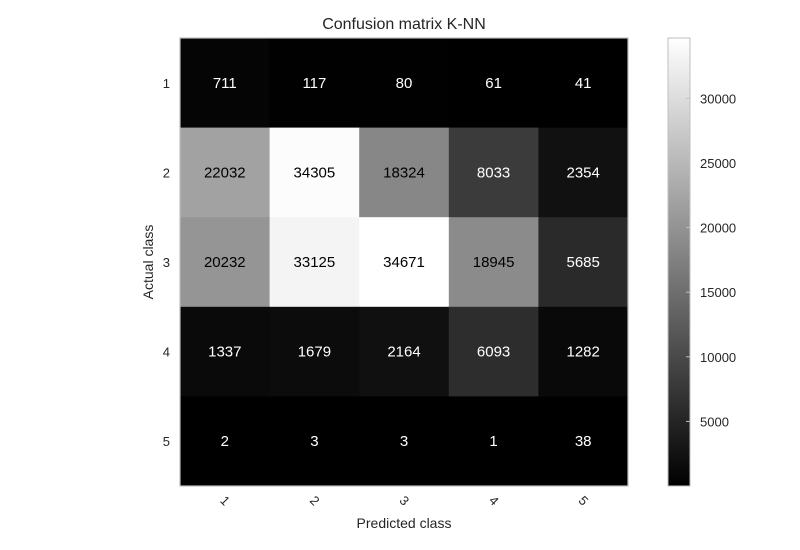  What do you see at coordinates (718, 292) in the screenshot?
I see `colorbar-tick-label: 15000` at bounding box center [718, 292].